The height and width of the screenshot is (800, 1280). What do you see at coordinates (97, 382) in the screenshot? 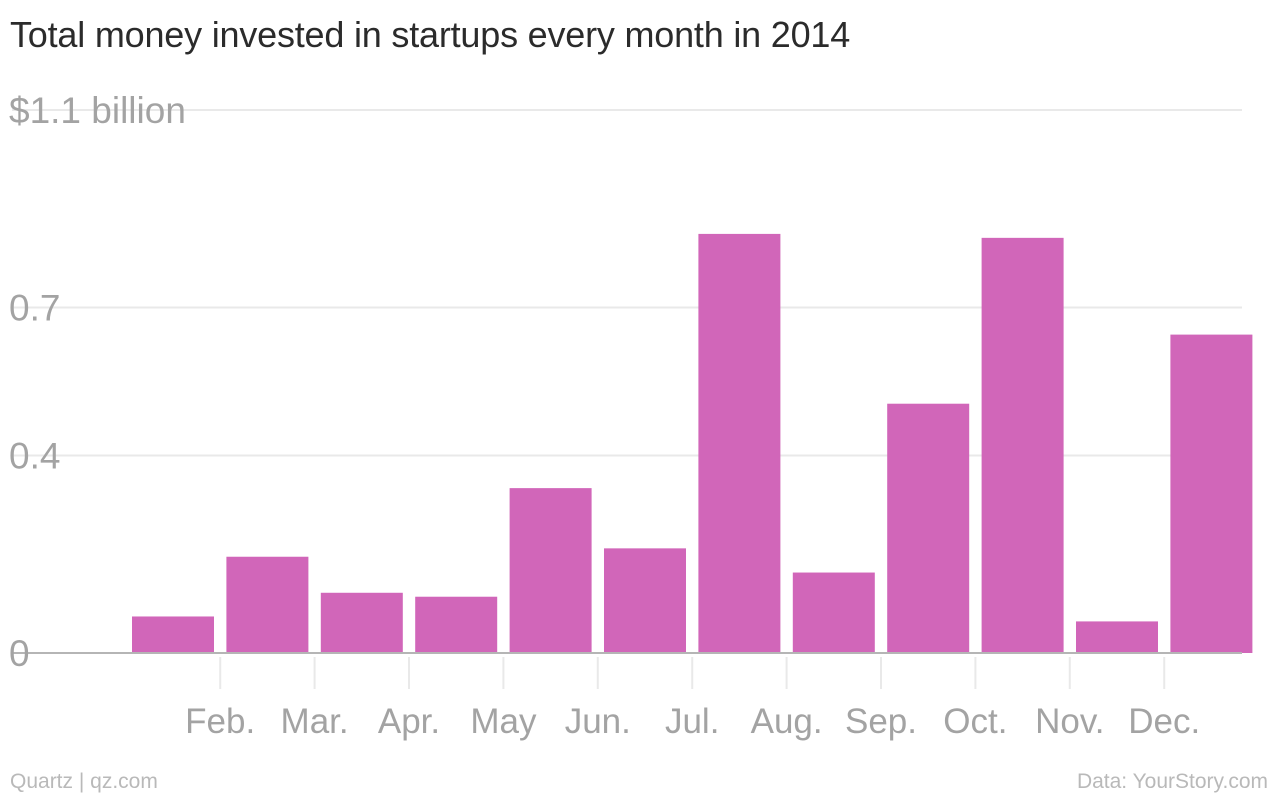
I see `y-axis-ticks: 0 0.4 0.7 $1.1 billion` at bounding box center [97, 382].